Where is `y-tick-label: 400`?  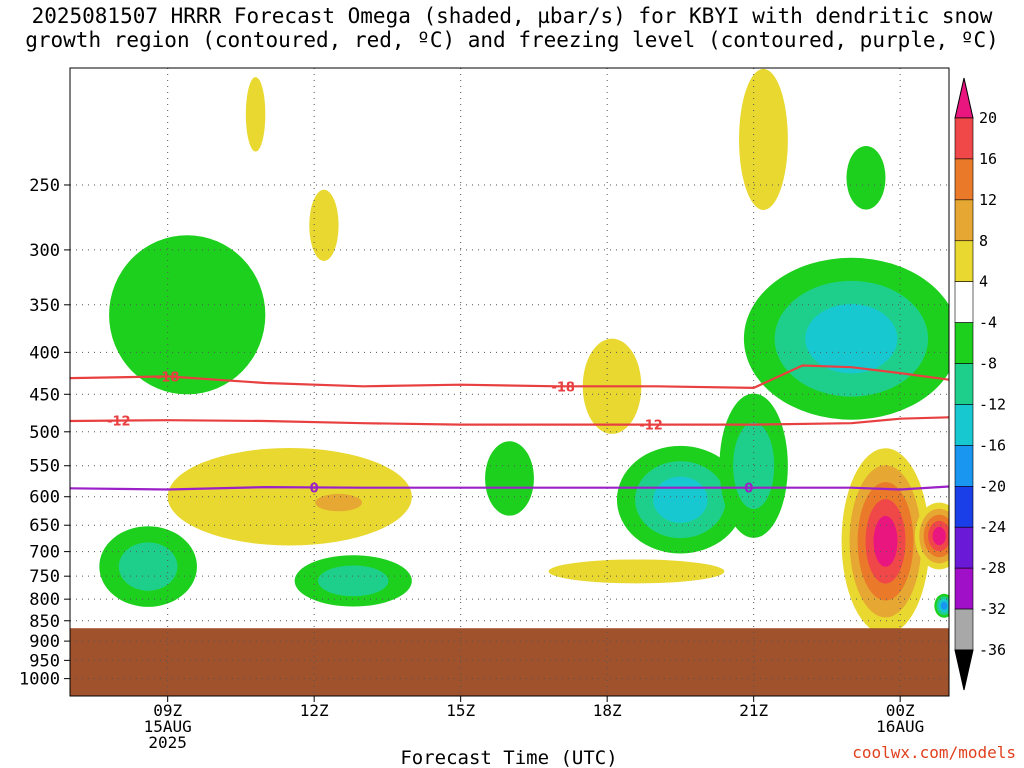
y-tick-label: 400 is located at coordinates (44, 353).